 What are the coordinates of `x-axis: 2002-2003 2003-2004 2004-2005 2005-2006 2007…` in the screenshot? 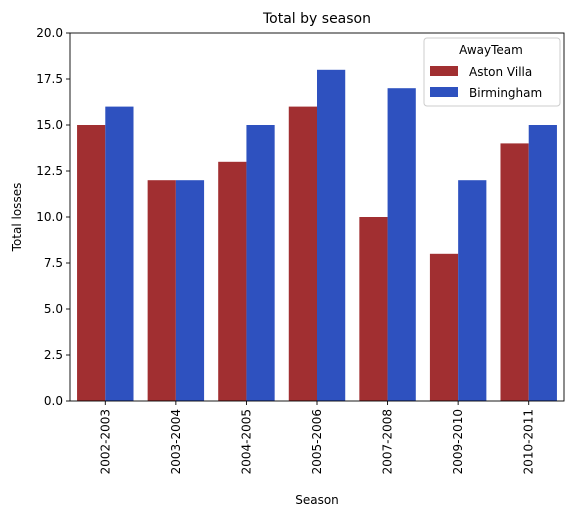 It's located at (317, 437).